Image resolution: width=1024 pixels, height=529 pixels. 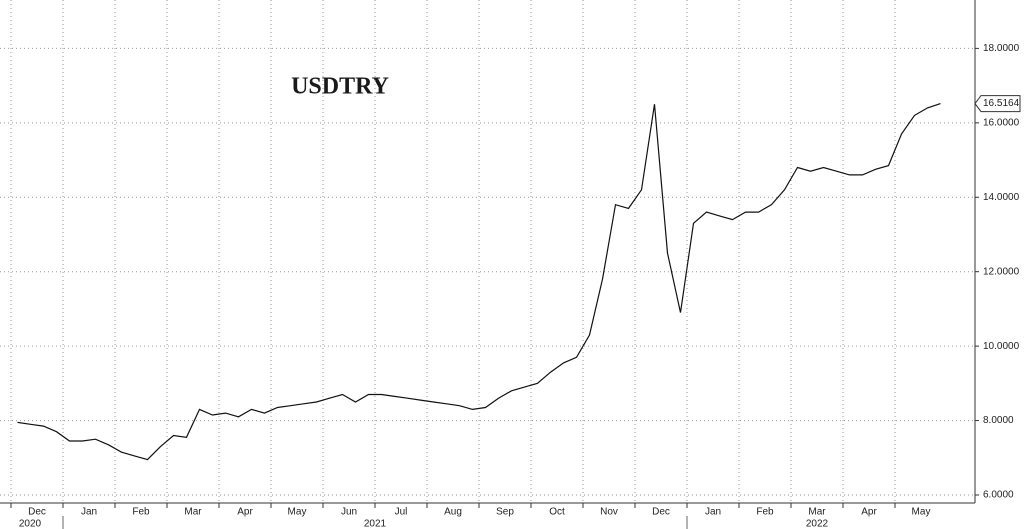 I want to click on y-tick-label: 12.0000, so click(x=1001, y=271).